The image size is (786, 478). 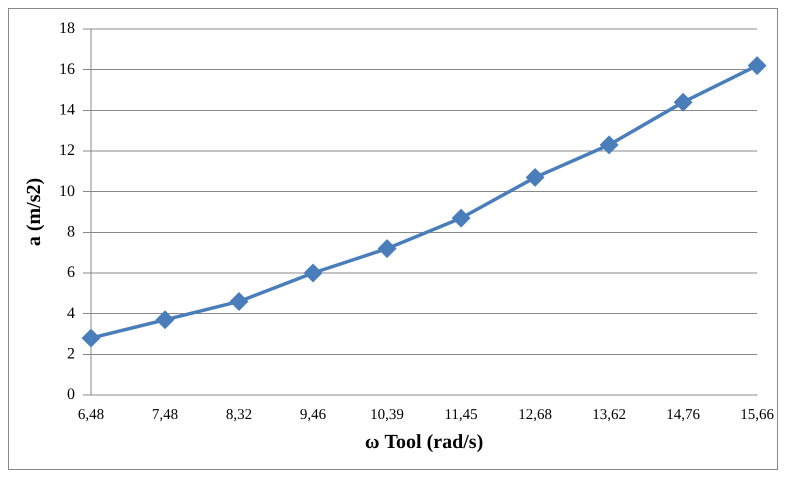 What do you see at coordinates (609, 414) in the screenshot?
I see `x-tick-label: 13,62` at bounding box center [609, 414].